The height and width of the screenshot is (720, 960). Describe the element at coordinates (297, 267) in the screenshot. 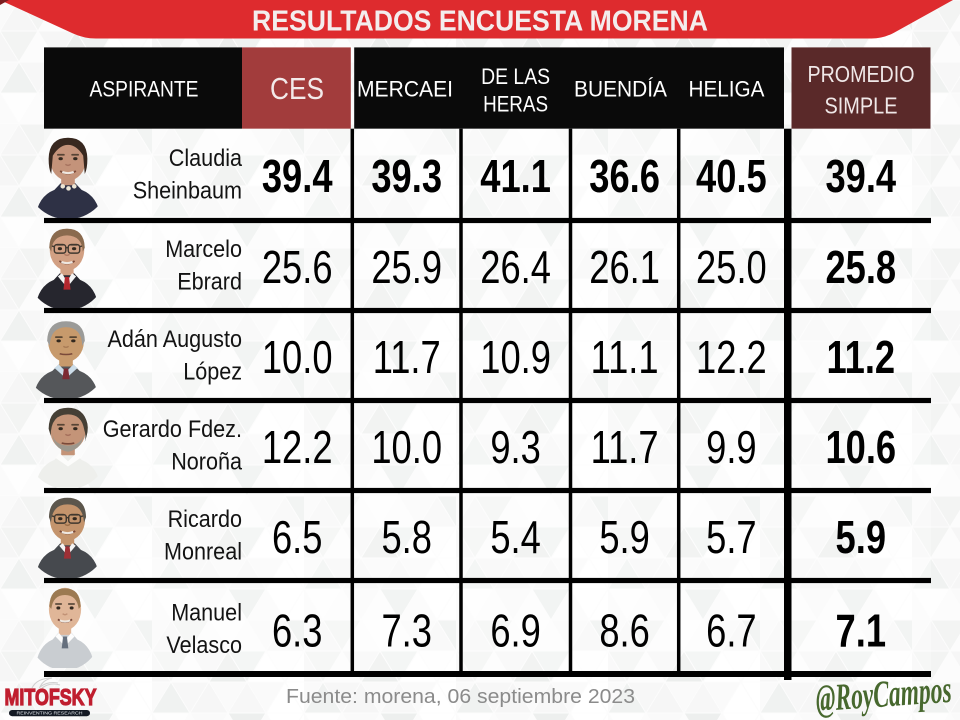

I see `svg-text: 25.6` at that location.